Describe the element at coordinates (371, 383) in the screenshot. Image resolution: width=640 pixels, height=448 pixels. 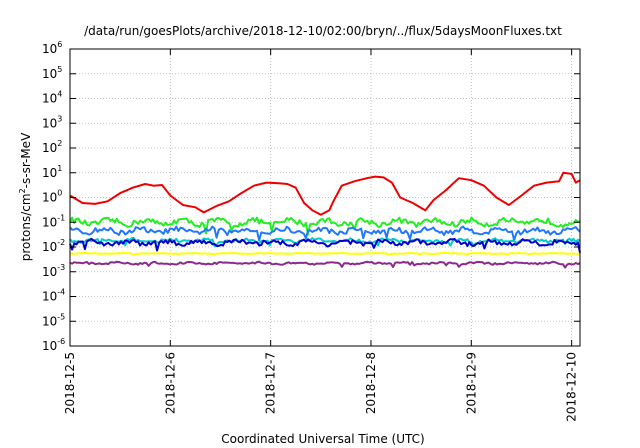
I see `x-tick-label: 2018-12-8` at that location.